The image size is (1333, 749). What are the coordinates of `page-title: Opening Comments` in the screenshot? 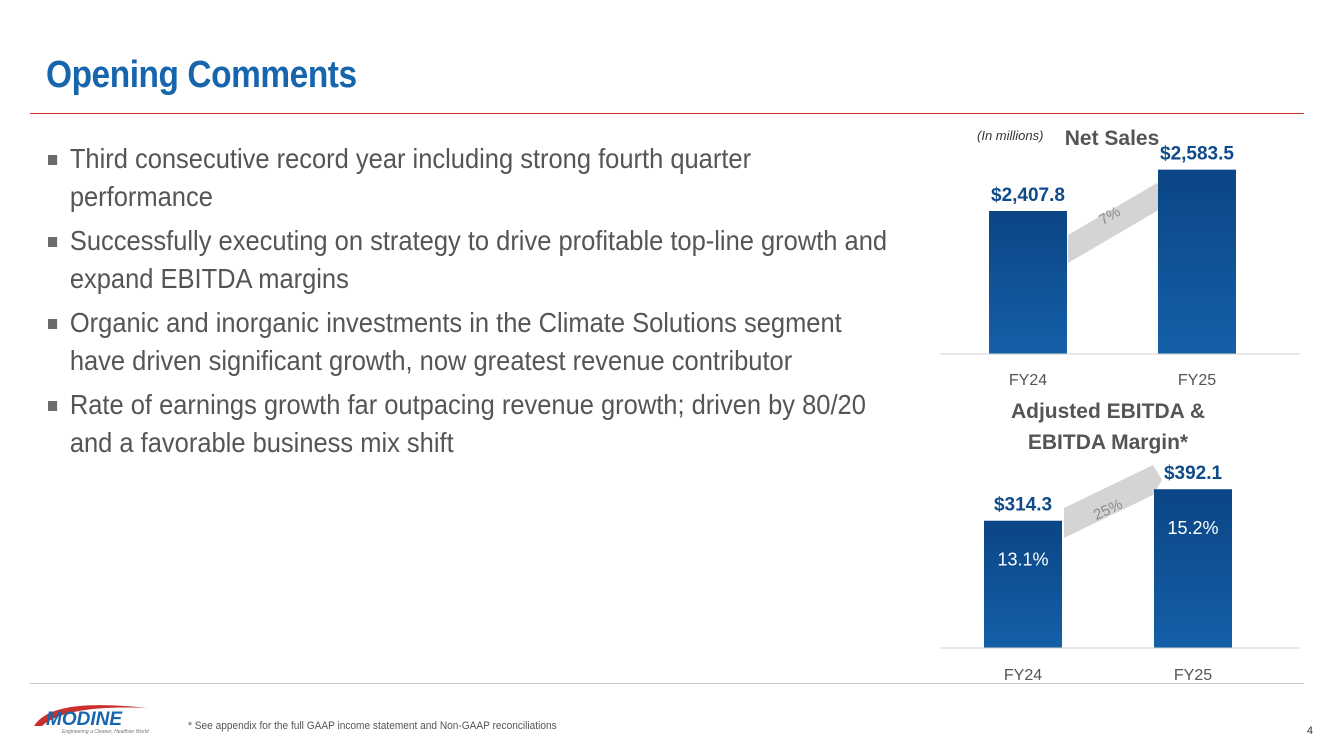 It's located at (201, 75).